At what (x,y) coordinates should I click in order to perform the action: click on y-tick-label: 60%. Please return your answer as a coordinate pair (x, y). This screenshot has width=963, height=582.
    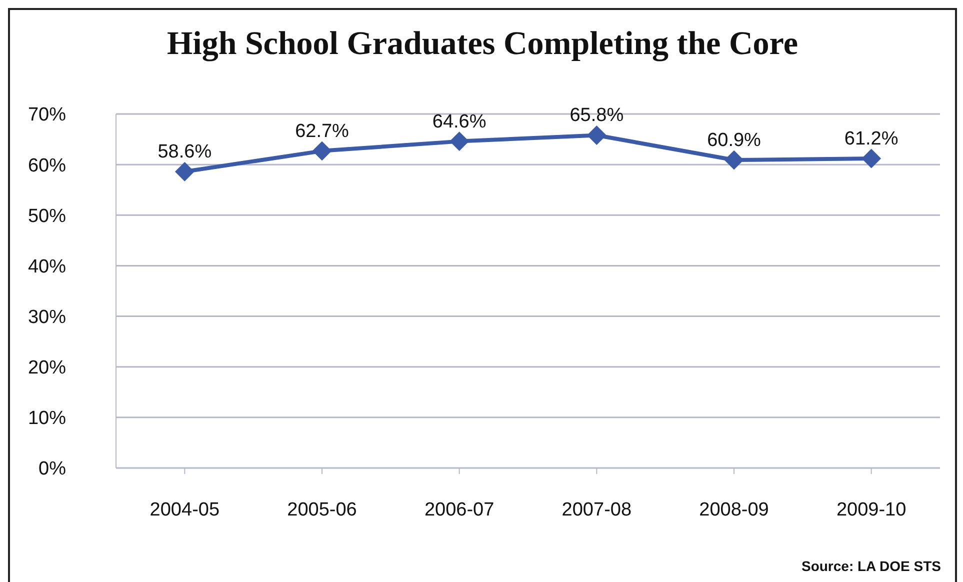
    Looking at the image, I should click on (47, 165).